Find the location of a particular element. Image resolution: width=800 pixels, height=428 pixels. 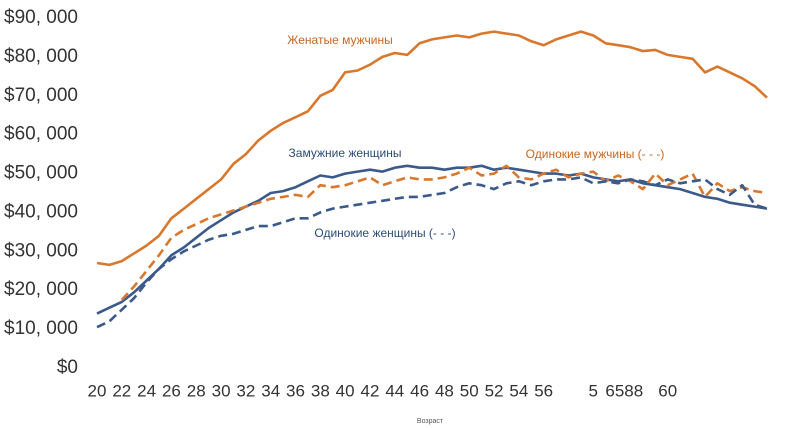

x-tick-label: 32 is located at coordinates (245, 390).